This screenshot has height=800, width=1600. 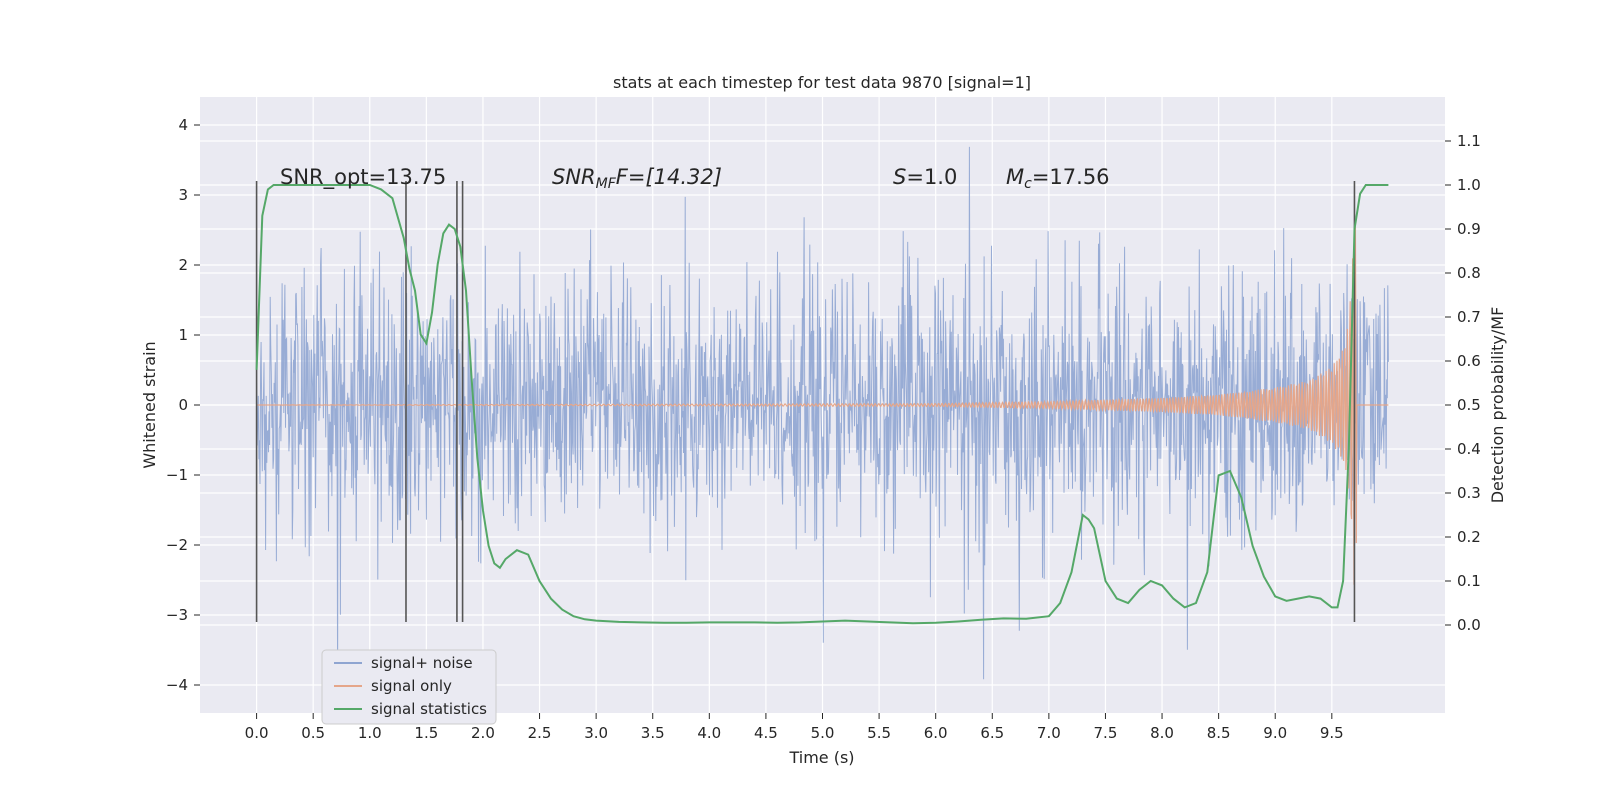 I want to click on x-tick-label: 2.5, so click(x=540, y=733).